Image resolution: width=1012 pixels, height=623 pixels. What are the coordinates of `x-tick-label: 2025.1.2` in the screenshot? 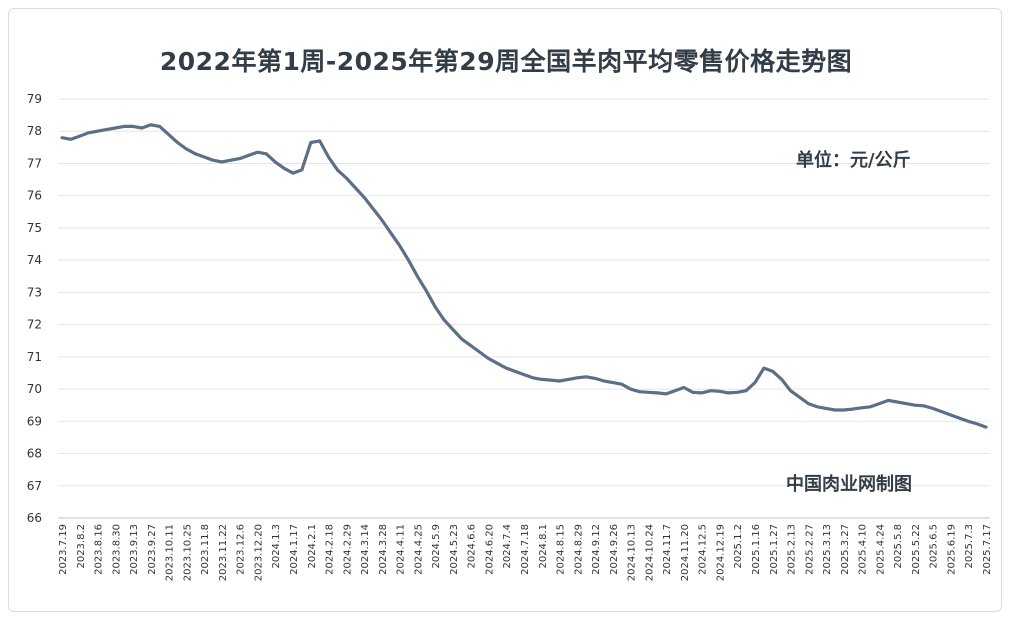 It's located at (738, 546).